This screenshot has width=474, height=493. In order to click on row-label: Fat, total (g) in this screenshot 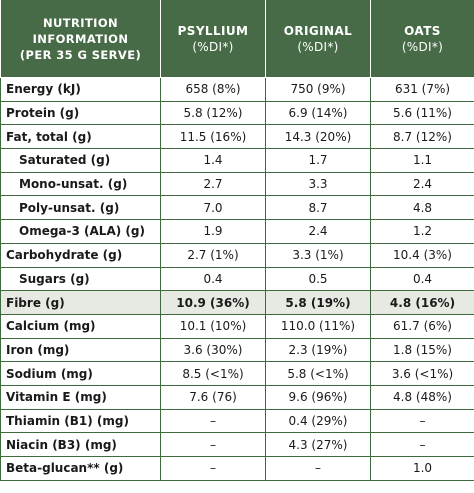, I will do `click(80, 137)`.